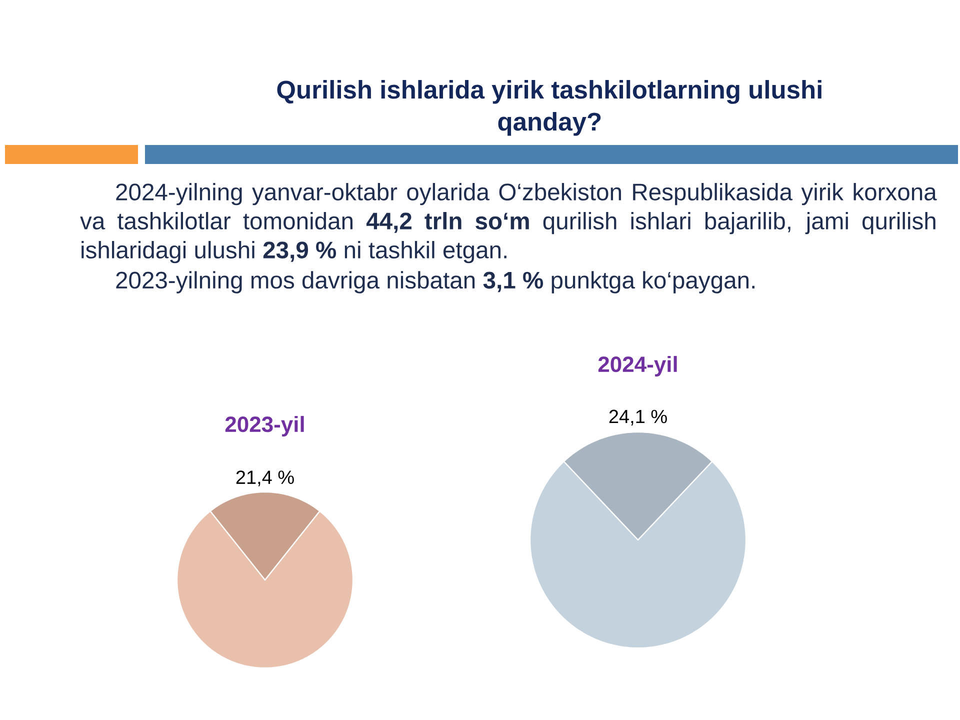 The width and height of the screenshot is (960, 720). Describe the element at coordinates (638, 418) in the screenshot. I see `data-label: 24,1 %` at that location.